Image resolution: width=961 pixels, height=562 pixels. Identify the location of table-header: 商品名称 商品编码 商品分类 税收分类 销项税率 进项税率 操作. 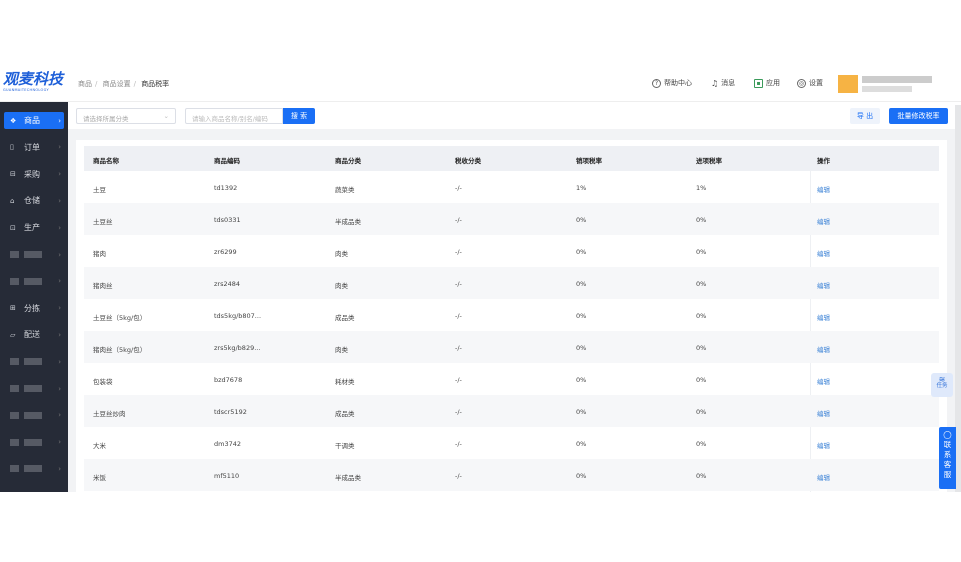
(511, 158).